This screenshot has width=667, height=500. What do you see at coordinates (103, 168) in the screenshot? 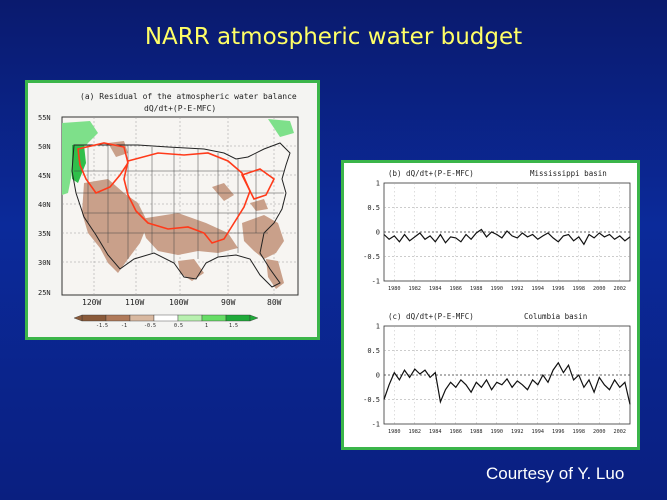
I see `columbia-basin-outline` at bounding box center [103, 168].